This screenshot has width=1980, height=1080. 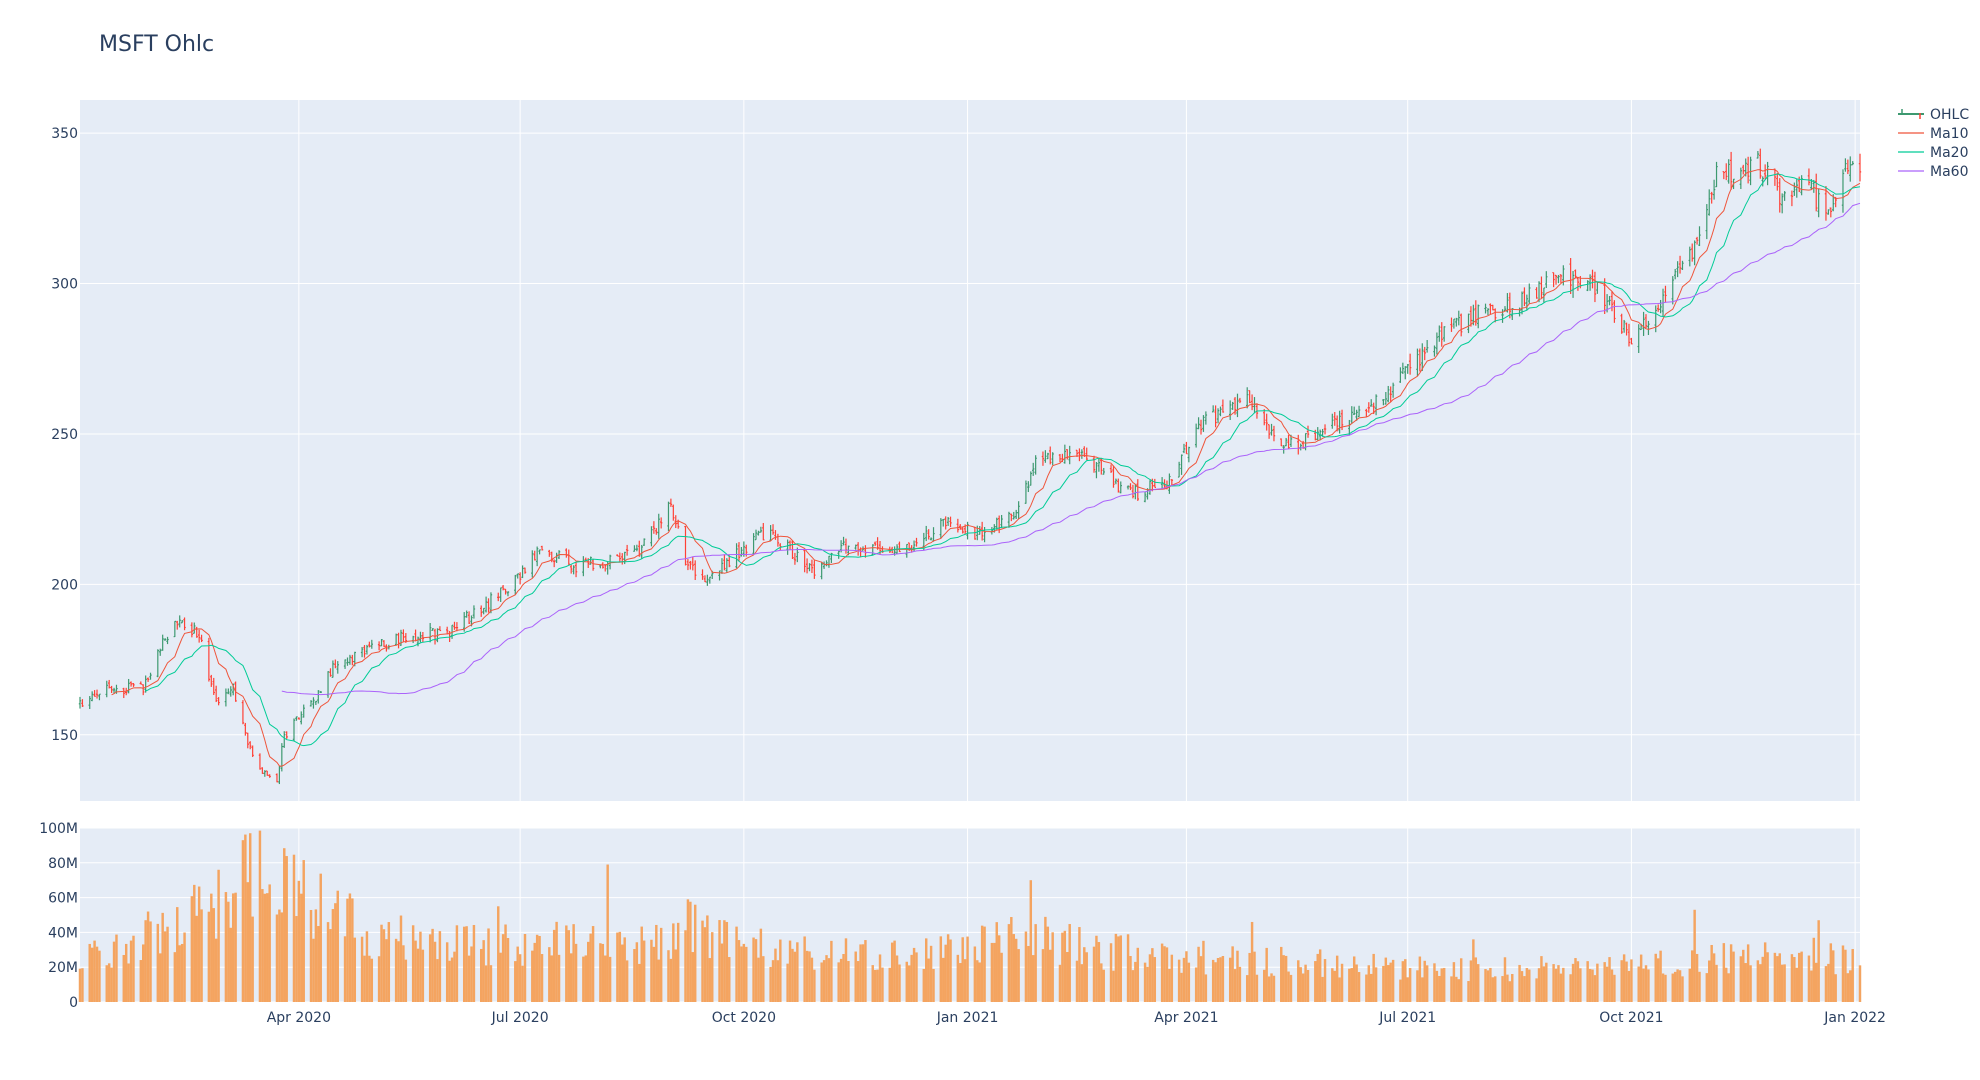 I want to click on legend-item: Ma60, so click(x=1933, y=172).